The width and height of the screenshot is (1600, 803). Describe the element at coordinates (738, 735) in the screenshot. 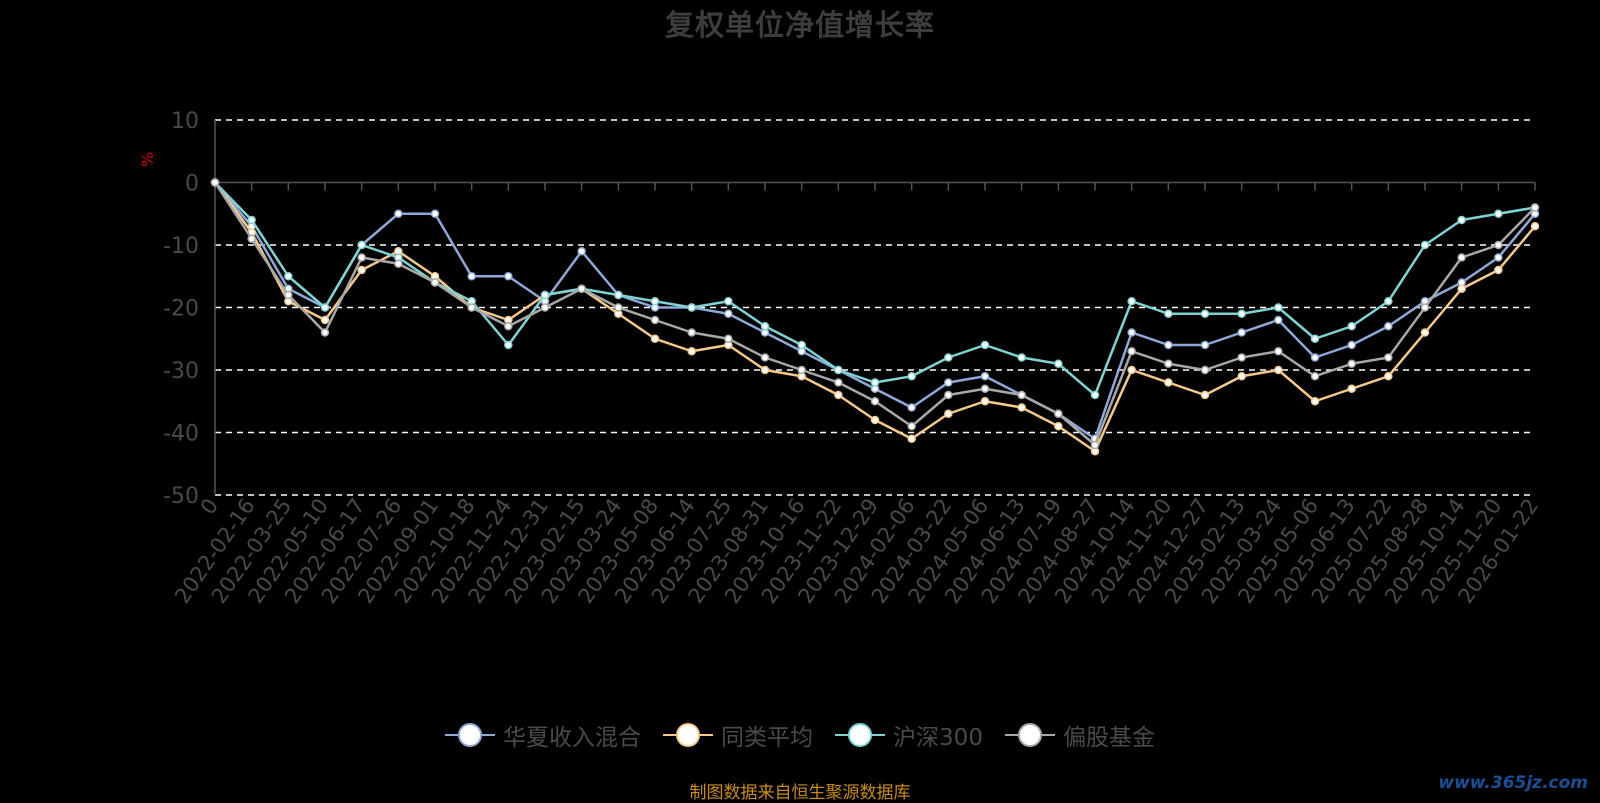

I see `legend-item-peer-average: 同类平均` at that location.